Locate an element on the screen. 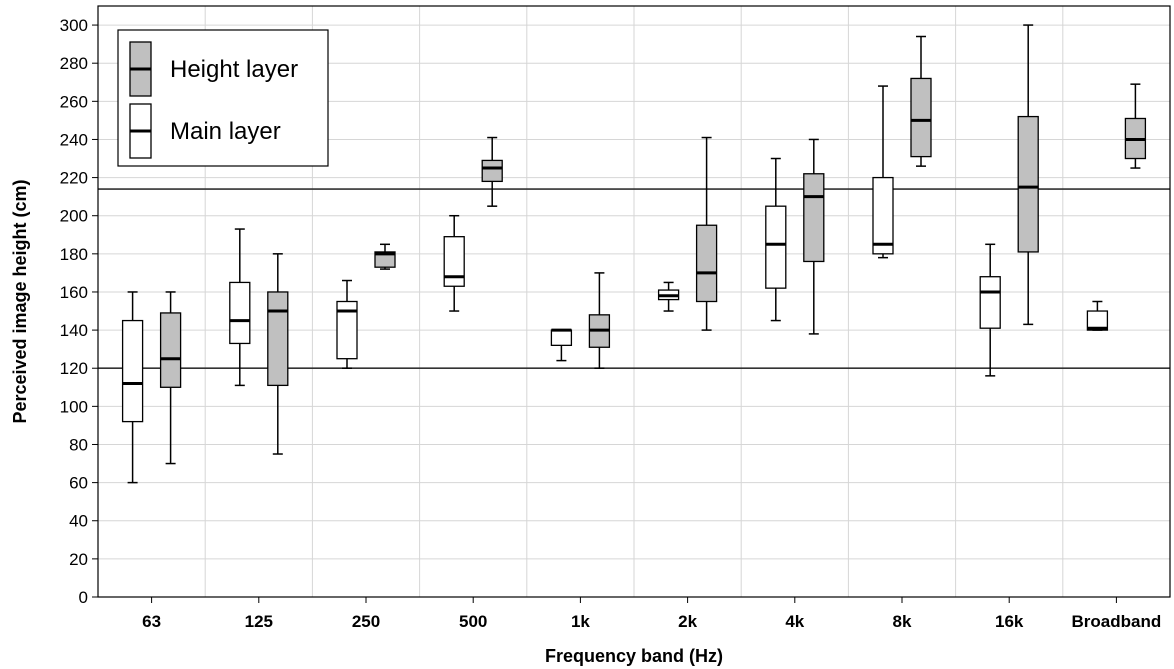  y-tick-label: 160 is located at coordinates (74, 292).